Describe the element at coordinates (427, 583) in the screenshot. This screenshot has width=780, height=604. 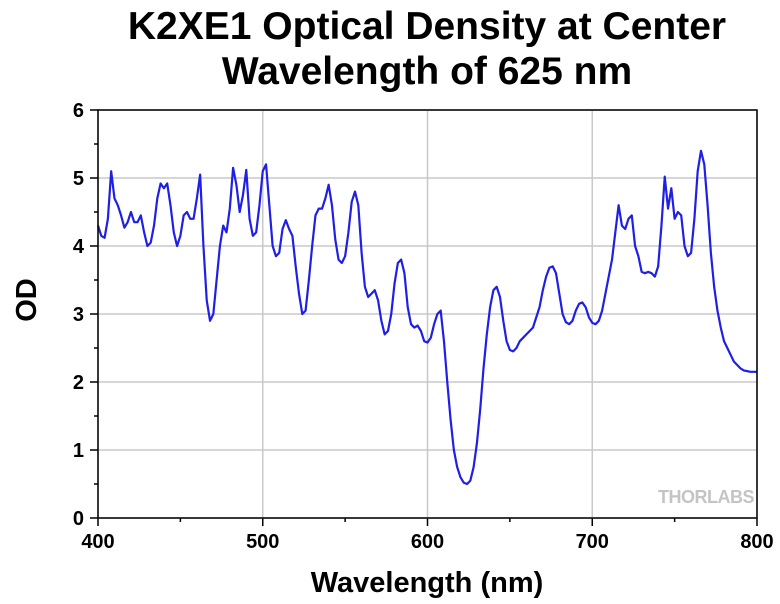
I see `x-axis-label: Wavelength (nm)` at that location.